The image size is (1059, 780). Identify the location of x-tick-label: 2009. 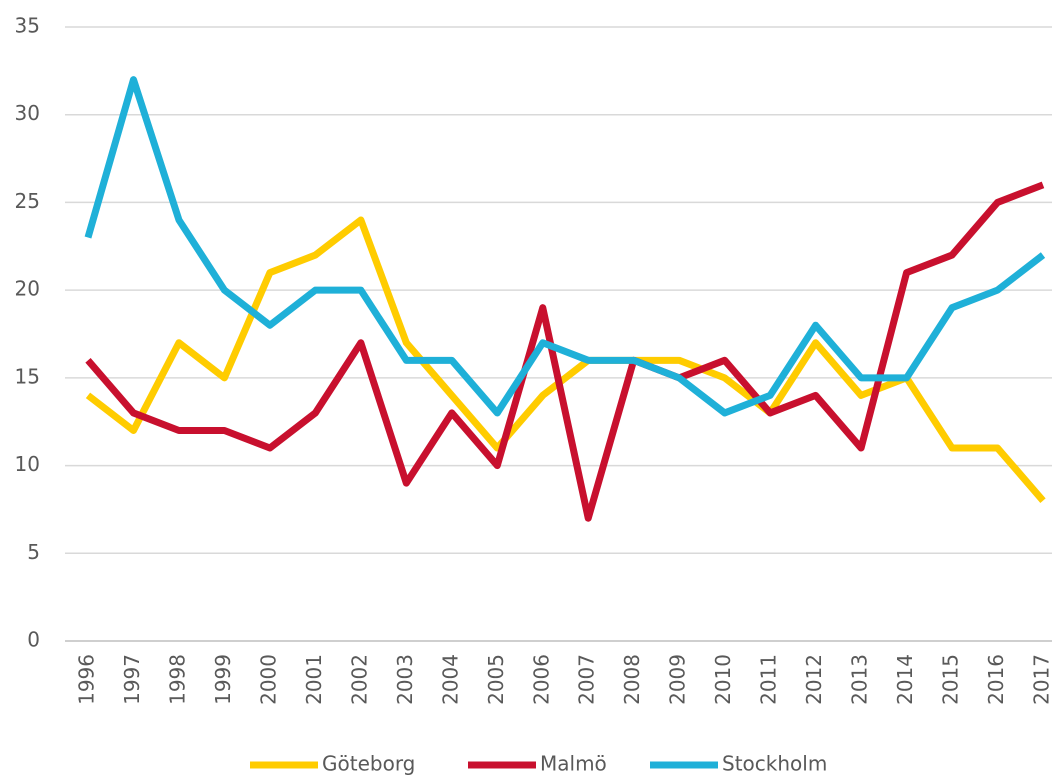
(678, 679).